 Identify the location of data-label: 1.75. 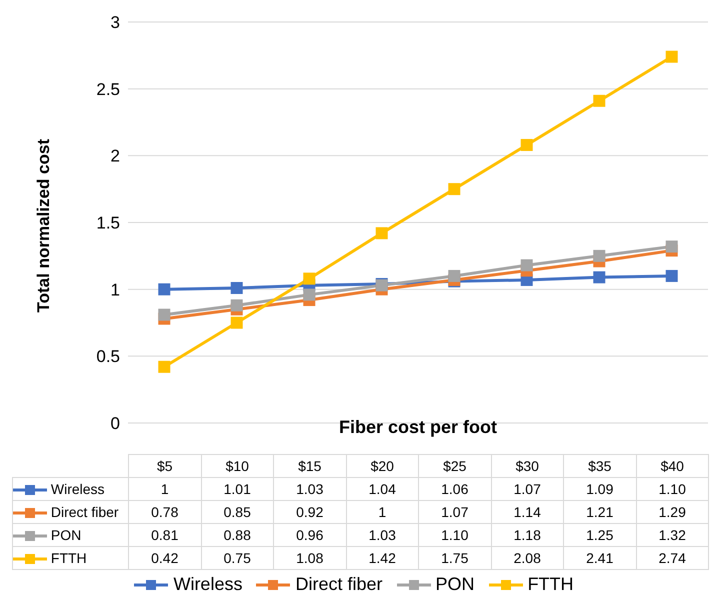
(454, 558).